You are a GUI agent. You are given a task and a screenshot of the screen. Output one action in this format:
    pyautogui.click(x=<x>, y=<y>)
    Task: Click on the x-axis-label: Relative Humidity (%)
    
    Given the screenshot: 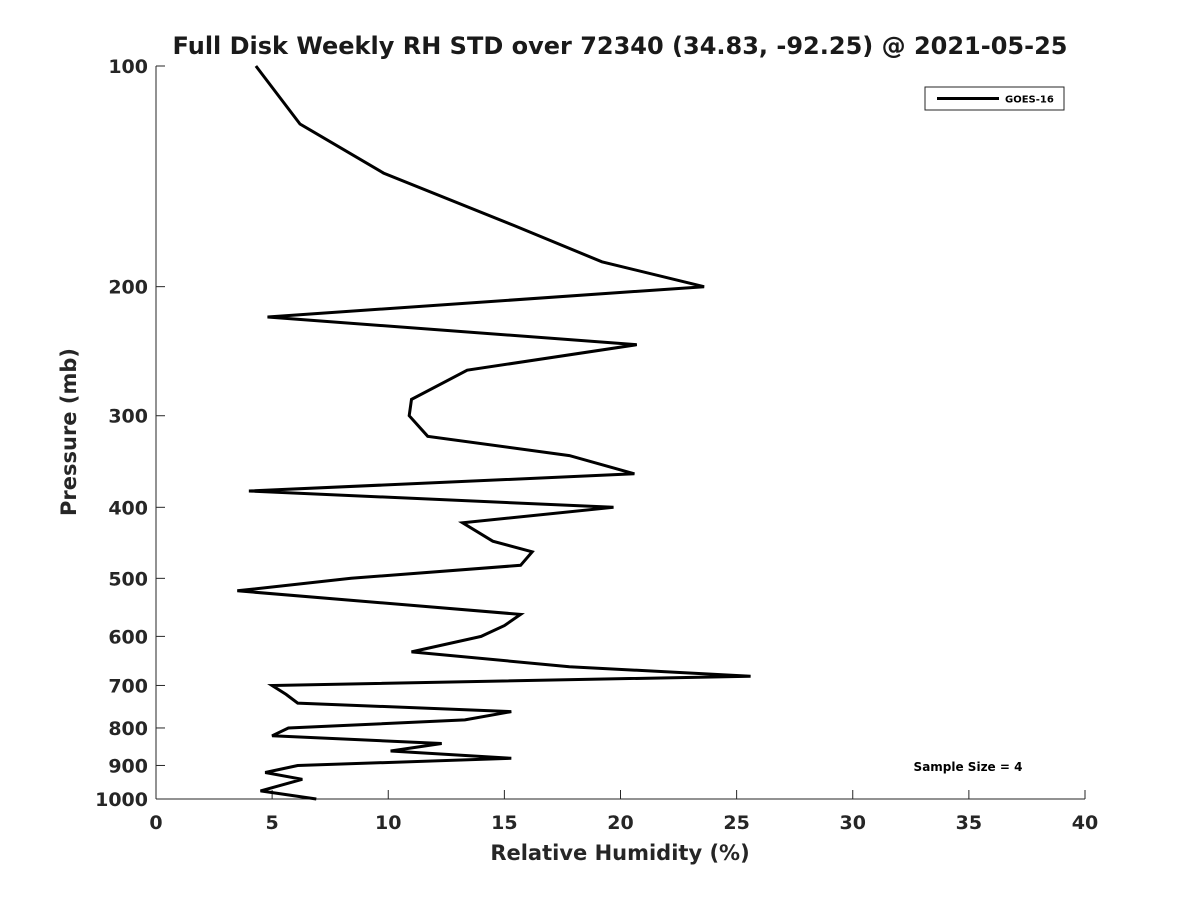 What is the action you would take?
    pyautogui.click(x=619, y=853)
    